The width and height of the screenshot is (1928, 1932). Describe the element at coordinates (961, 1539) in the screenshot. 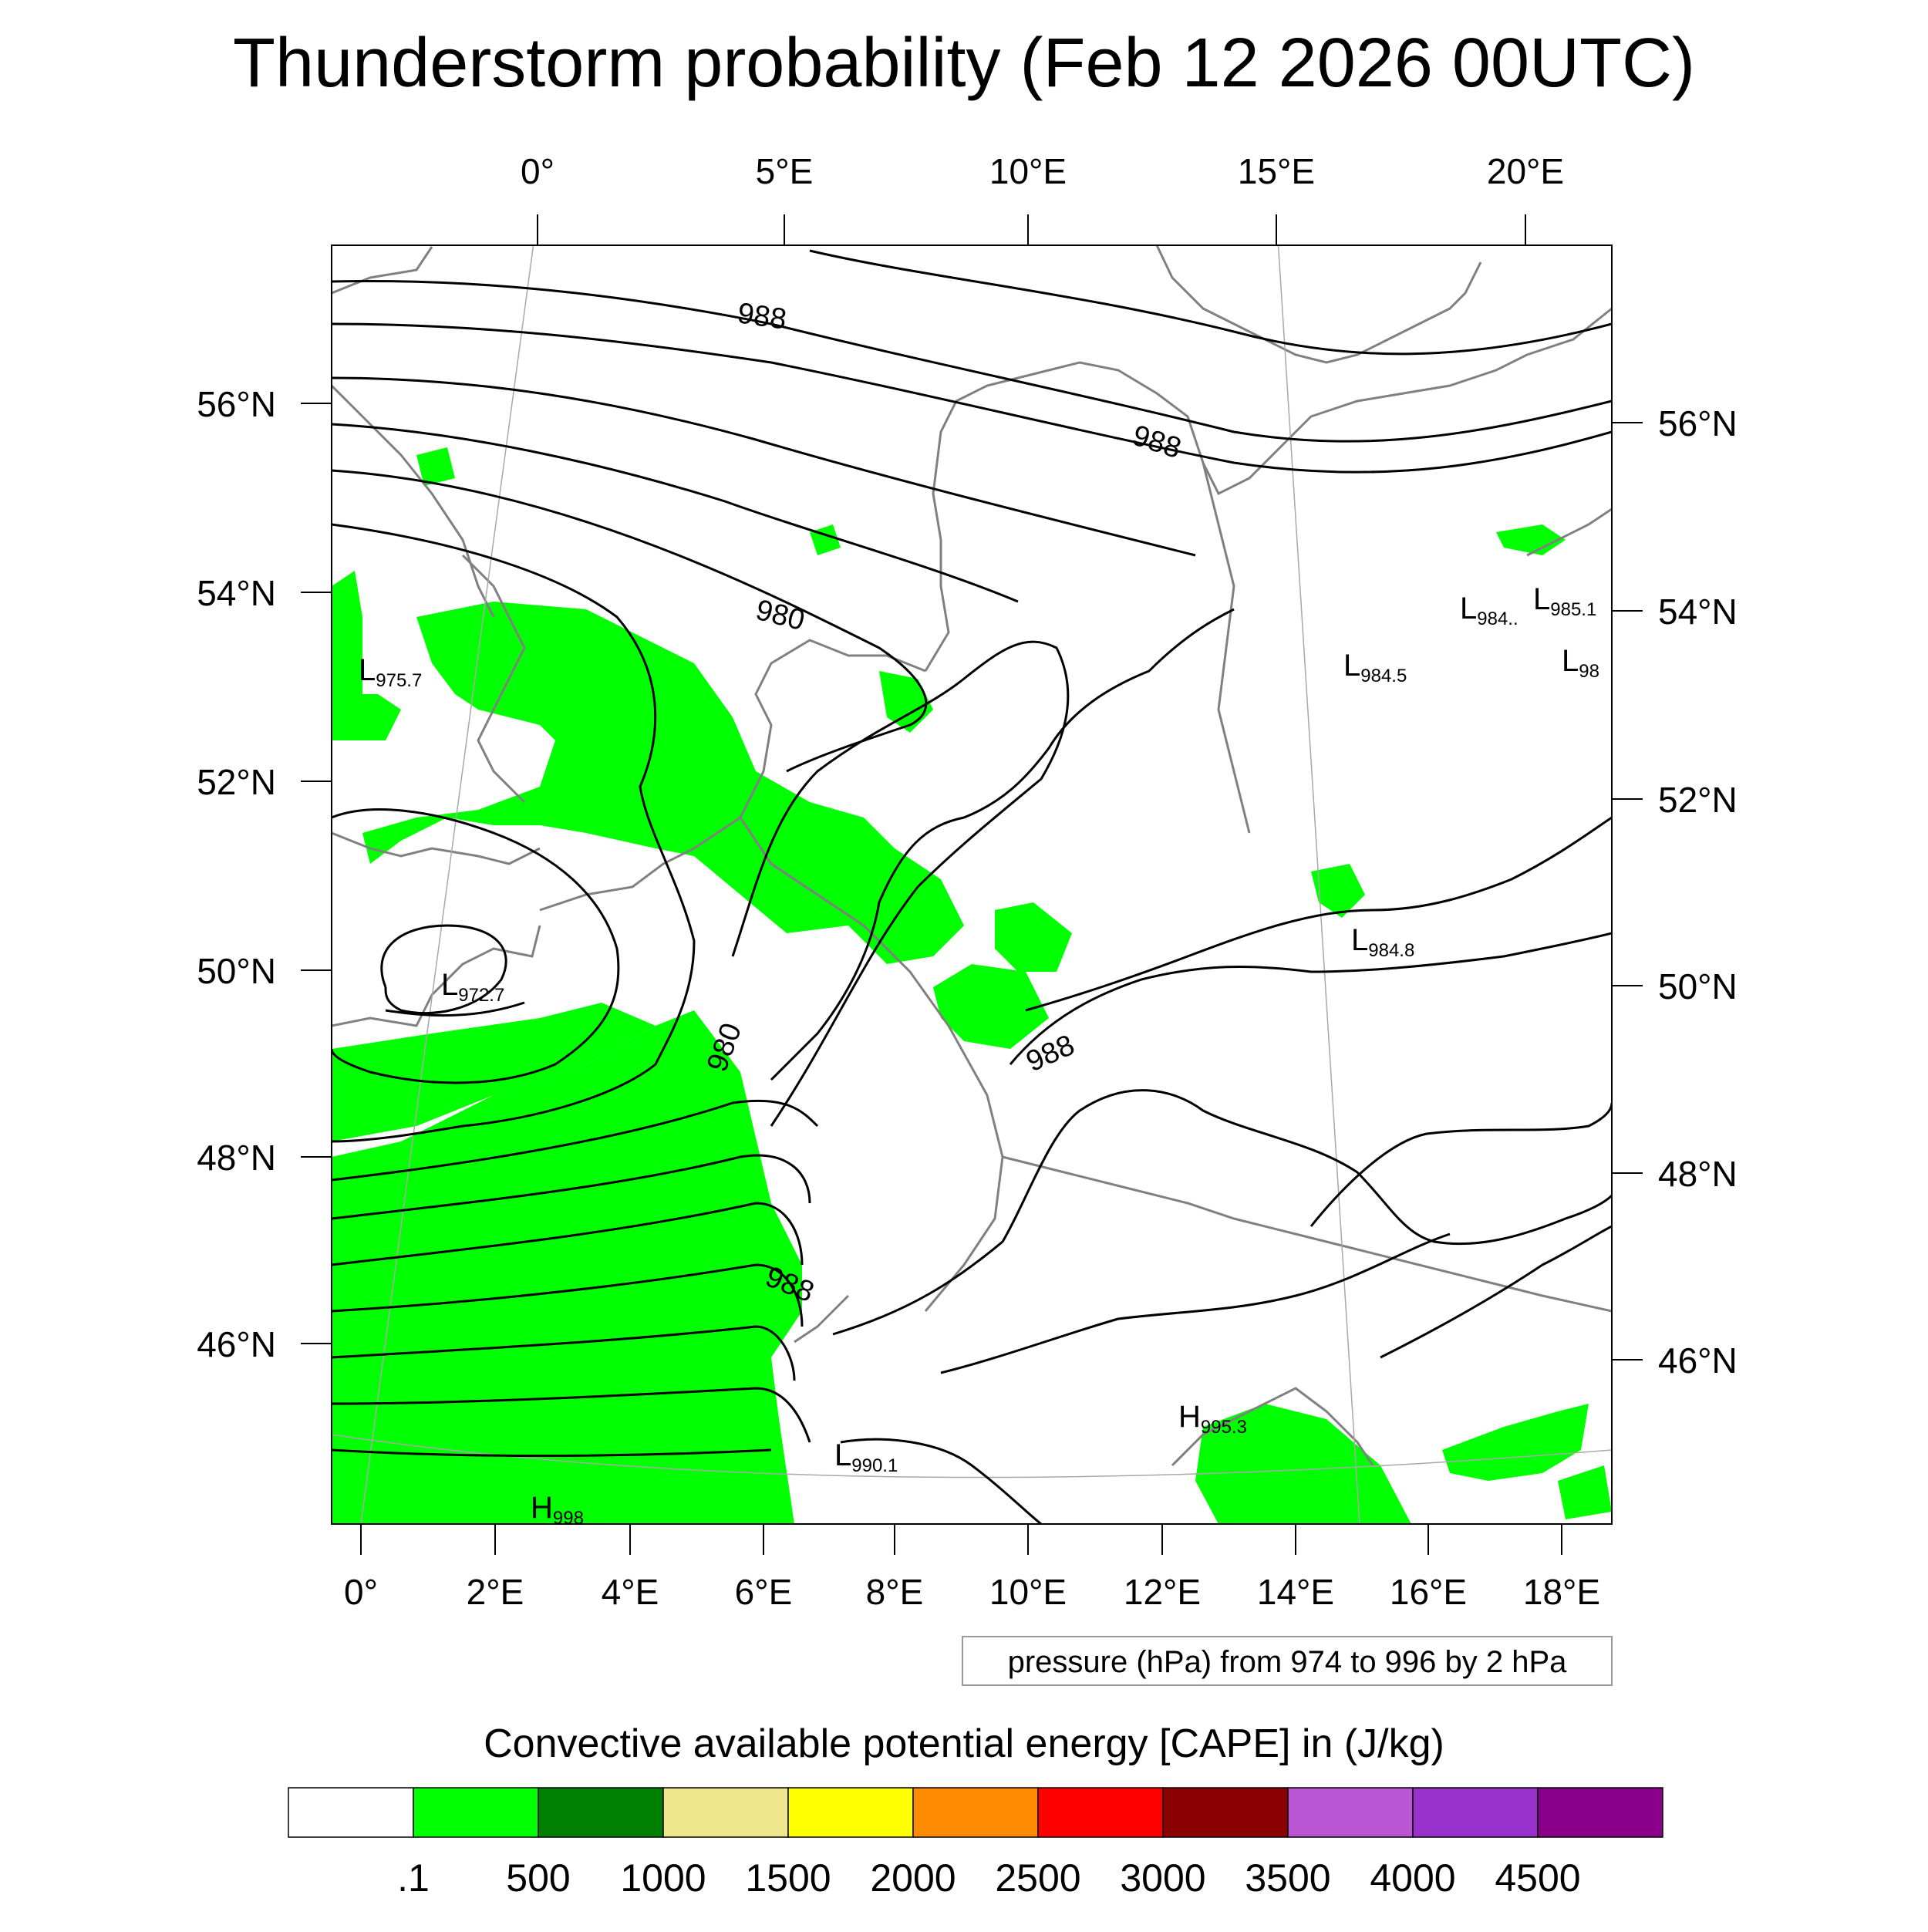

I see `tick-bottom` at that location.